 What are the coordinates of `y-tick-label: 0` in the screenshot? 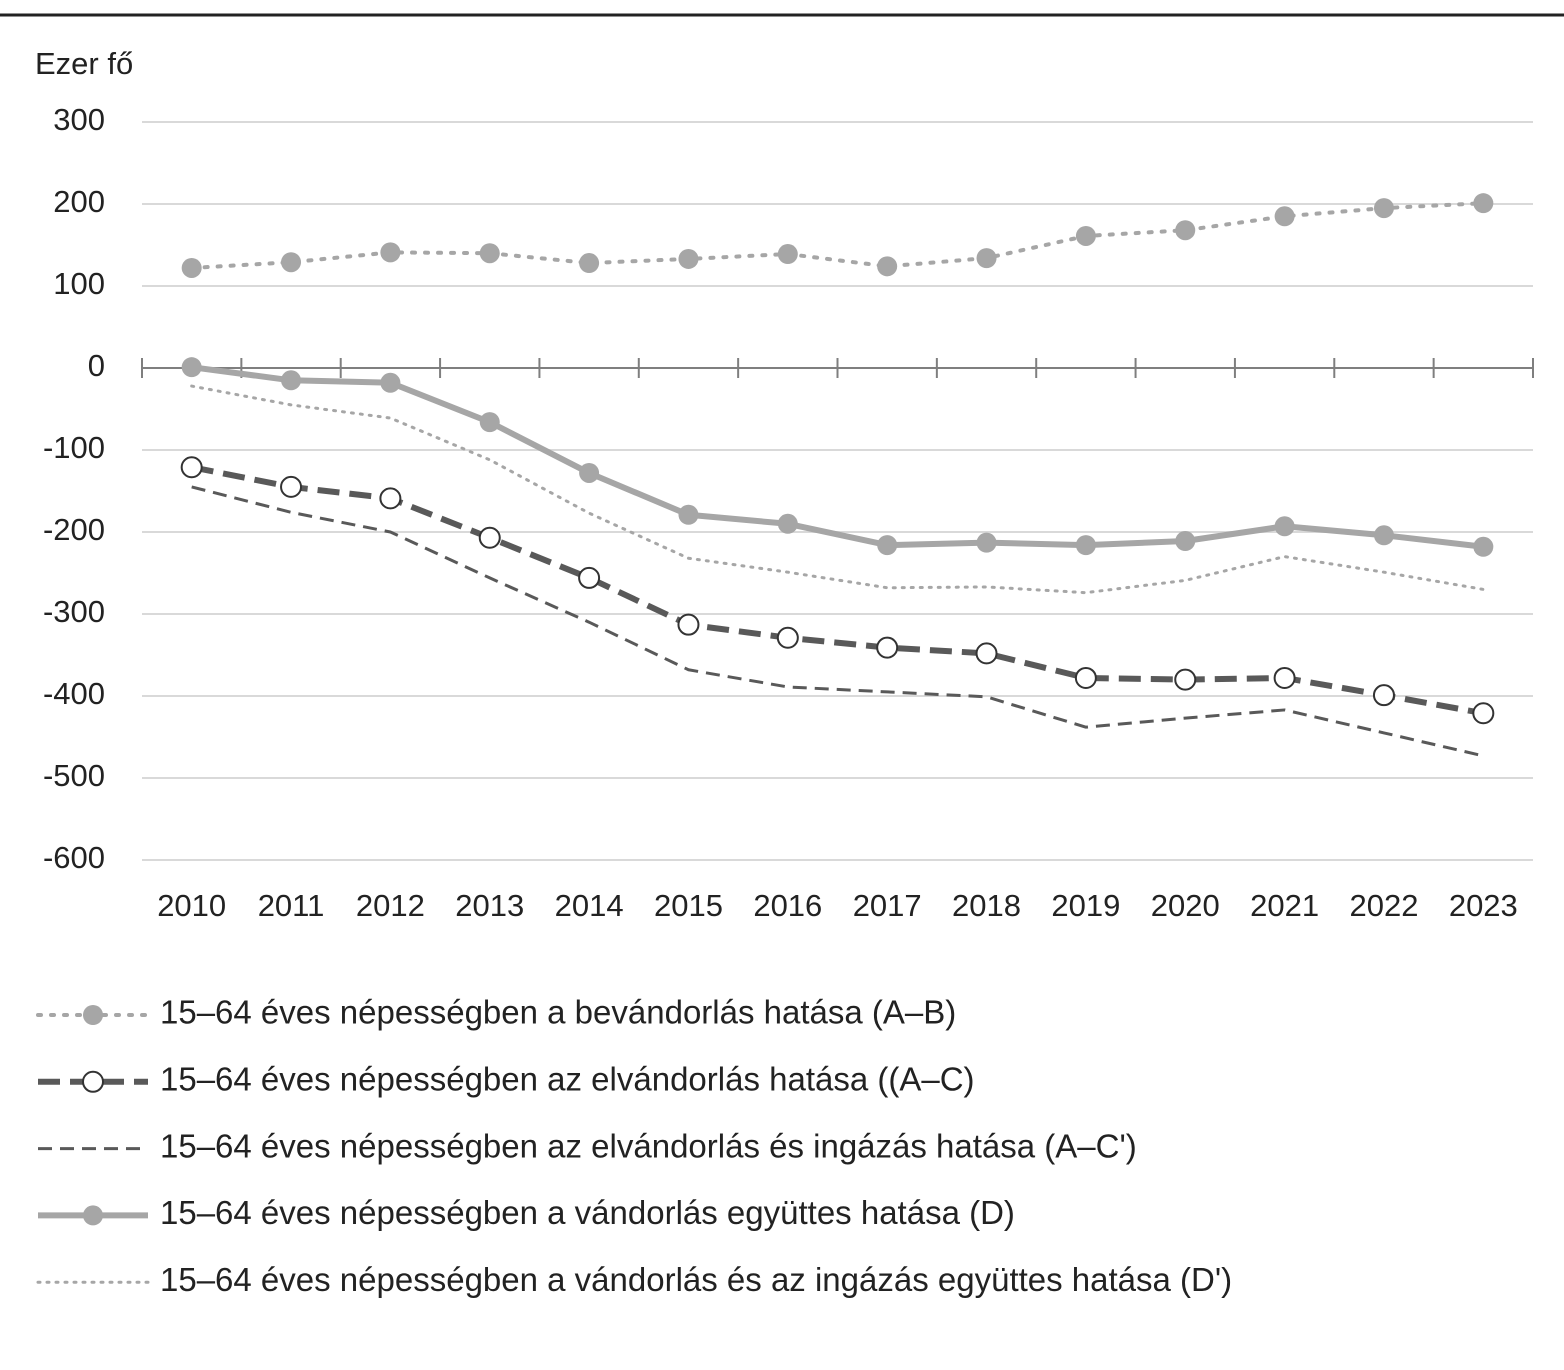 It's located at (96, 365).